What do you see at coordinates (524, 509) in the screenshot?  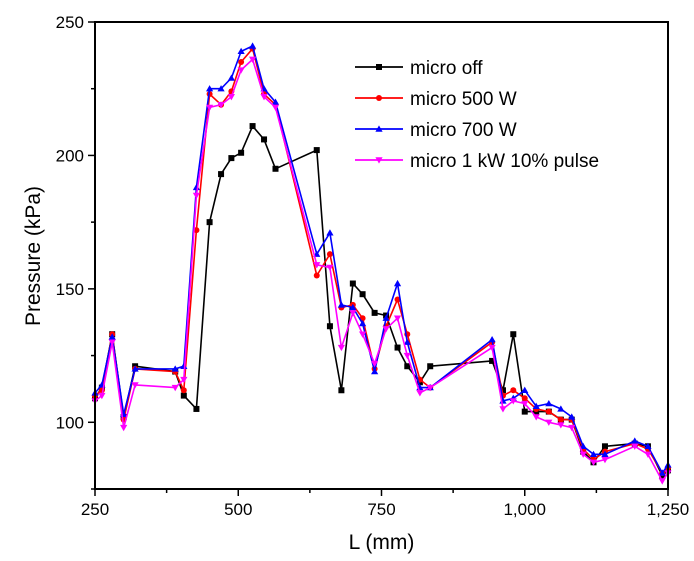 I see `x-tick-label: 1,000` at bounding box center [524, 509].